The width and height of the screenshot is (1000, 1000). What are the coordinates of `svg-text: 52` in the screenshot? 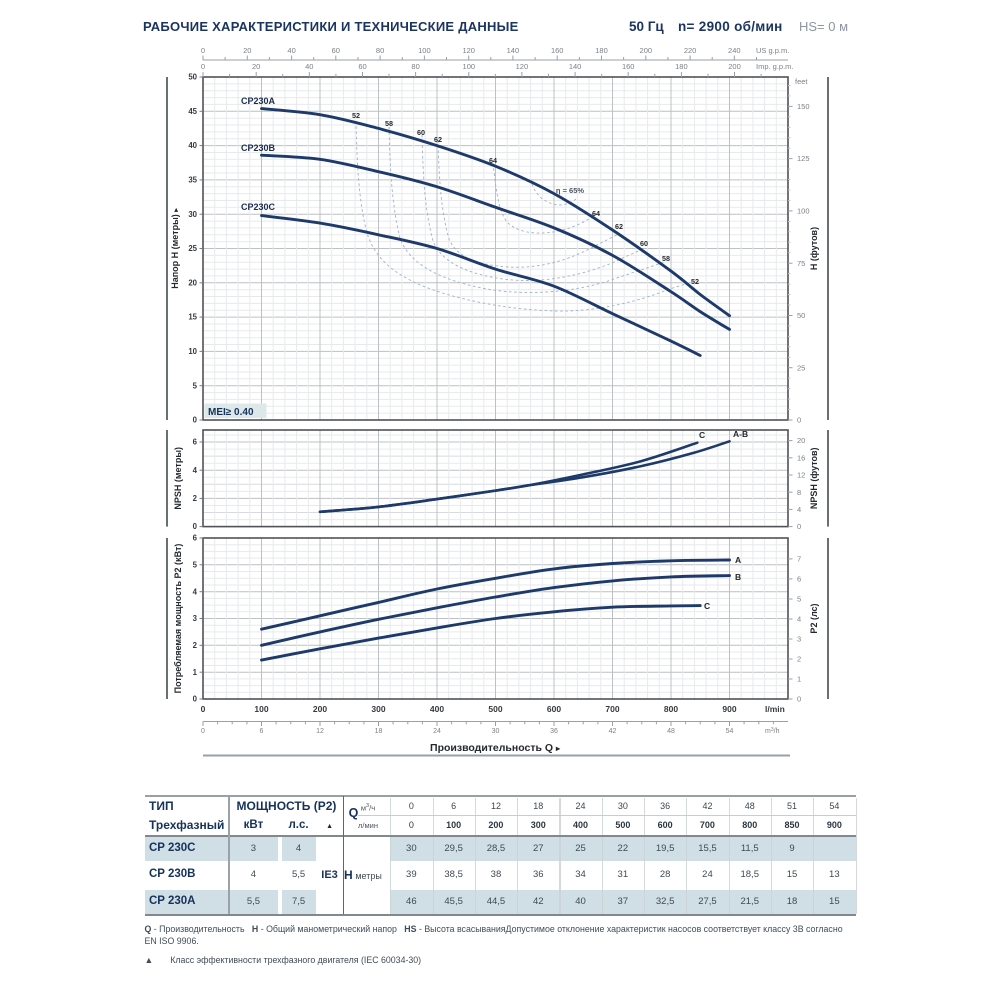 It's located at (695, 281).